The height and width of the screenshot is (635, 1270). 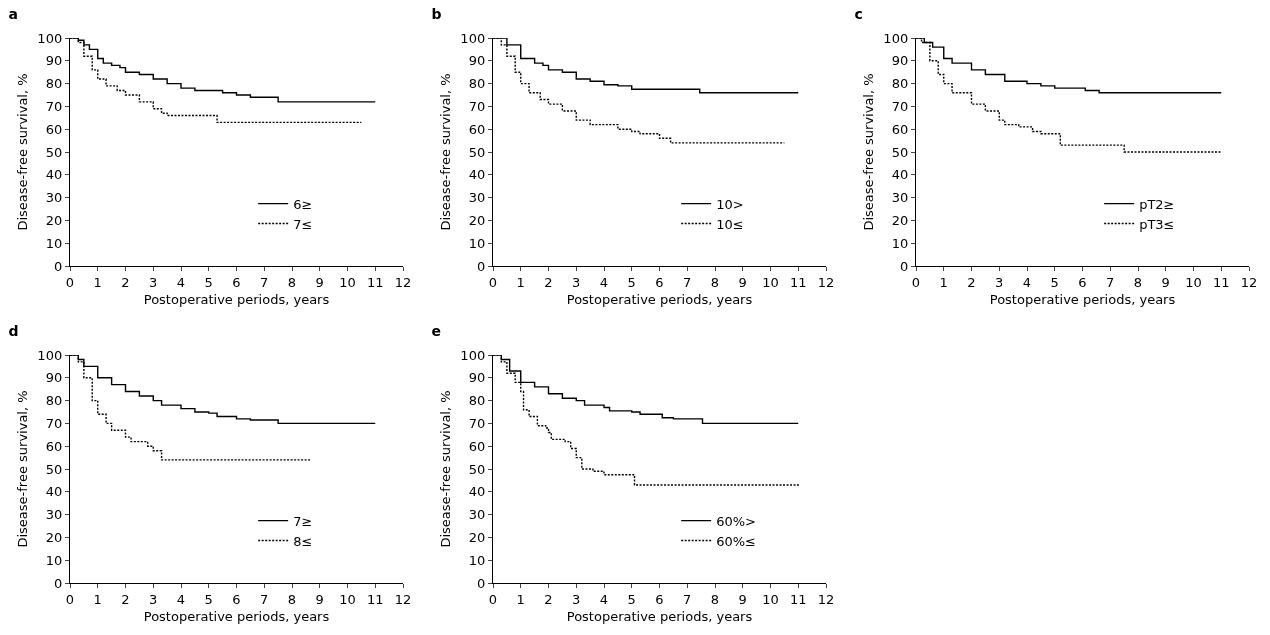 I want to click on legend-label: 7≤, so click(x=303, y=224).